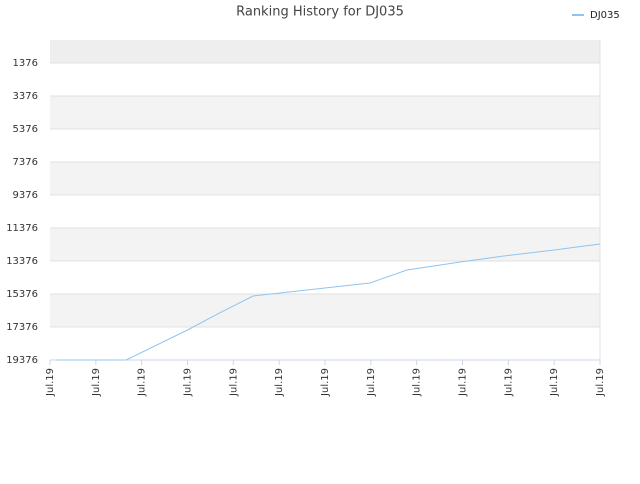 The height and width of the screenshot is (484, 640). I want to click on y-tick-label: 5376, so click(25, 129).